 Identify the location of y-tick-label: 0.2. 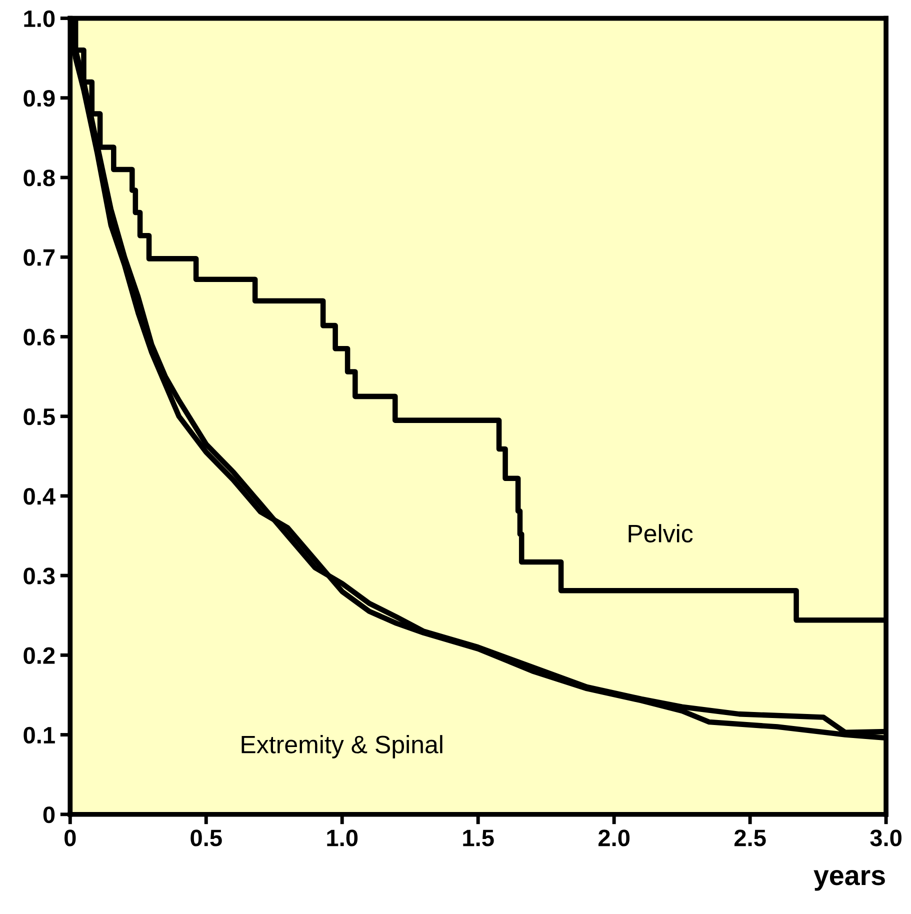
(39, 655).